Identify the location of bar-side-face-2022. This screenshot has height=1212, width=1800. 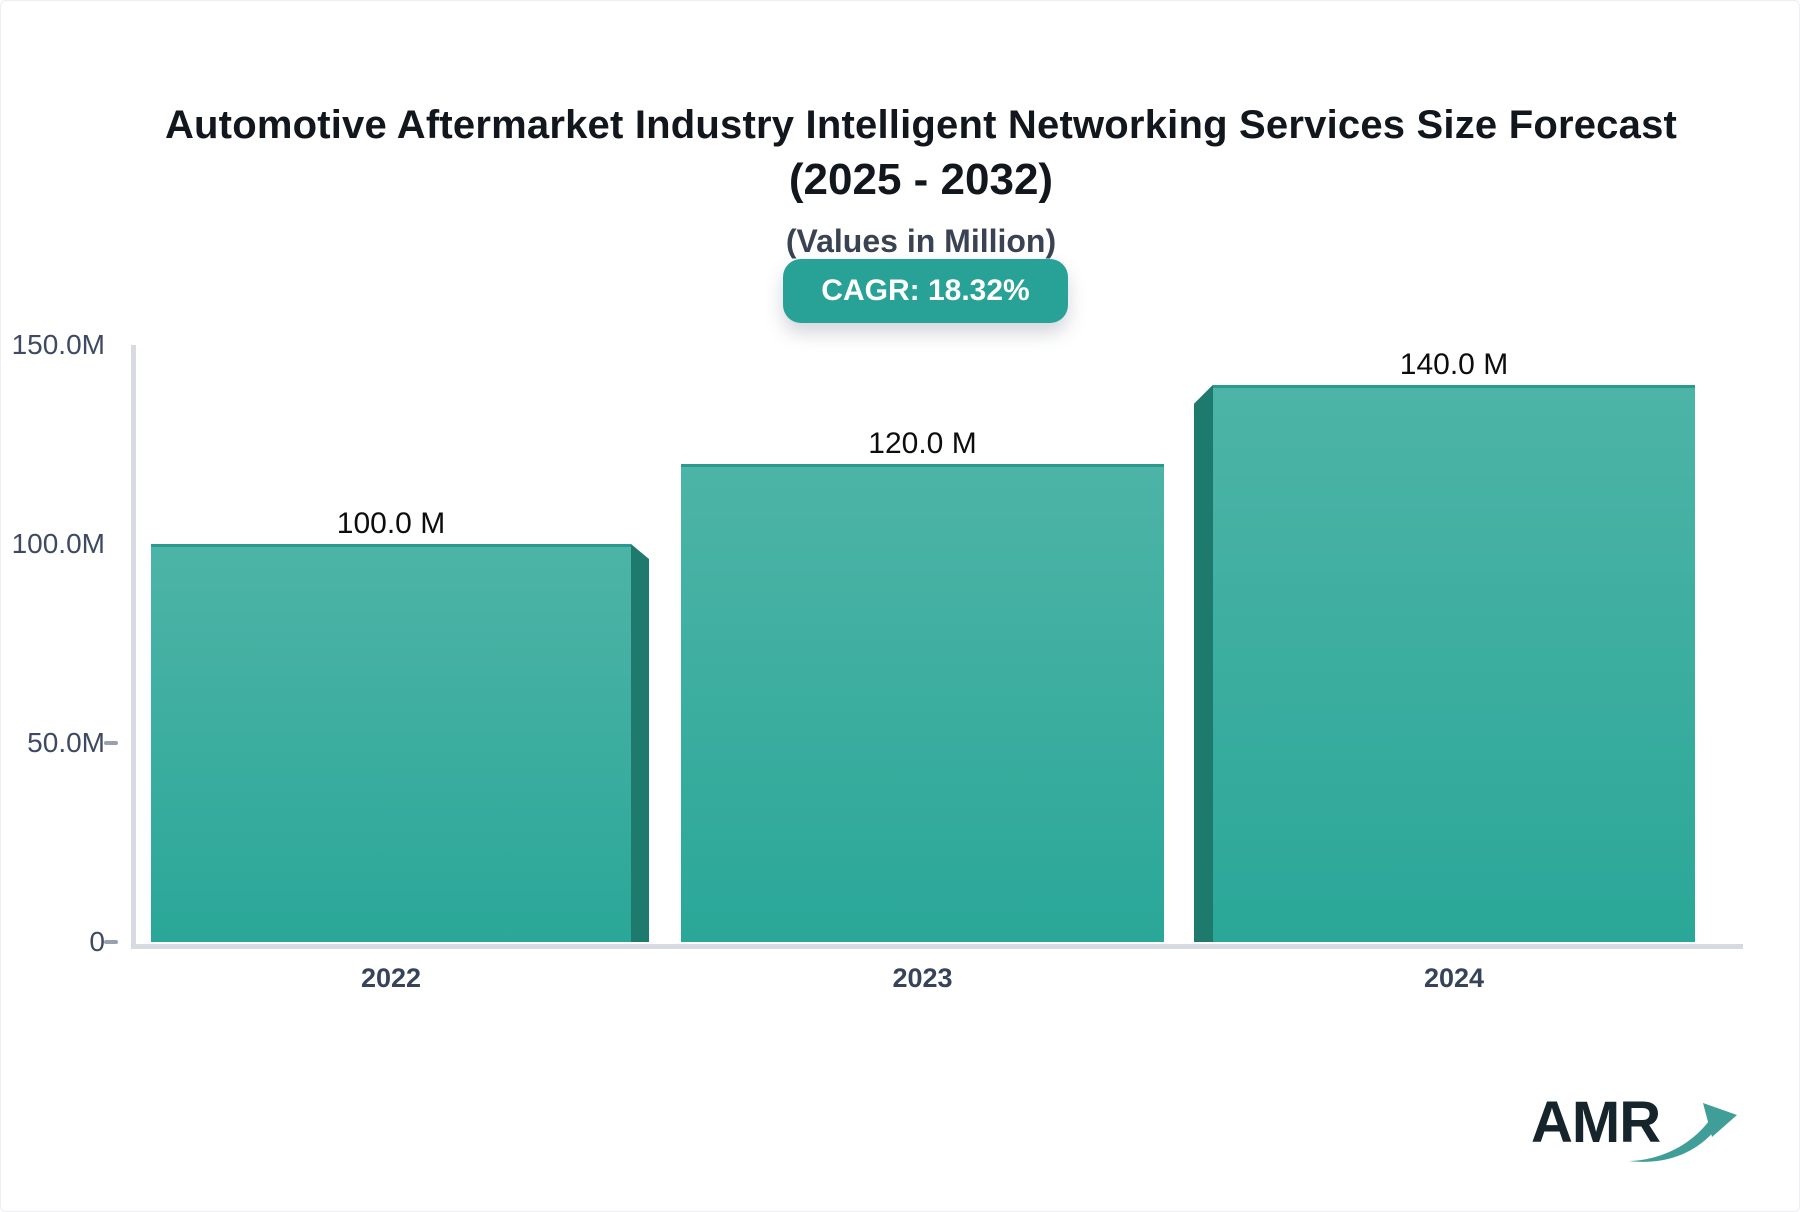
(640, 743).